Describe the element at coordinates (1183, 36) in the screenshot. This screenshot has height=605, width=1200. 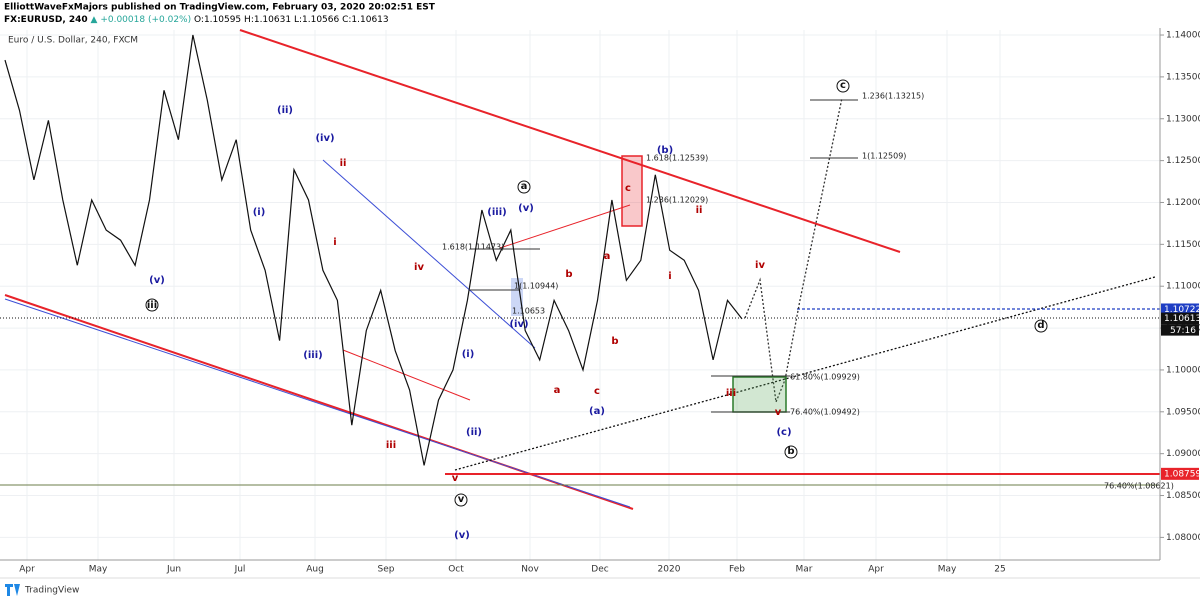
I see `y-tick-label: 1.14000` at that location.